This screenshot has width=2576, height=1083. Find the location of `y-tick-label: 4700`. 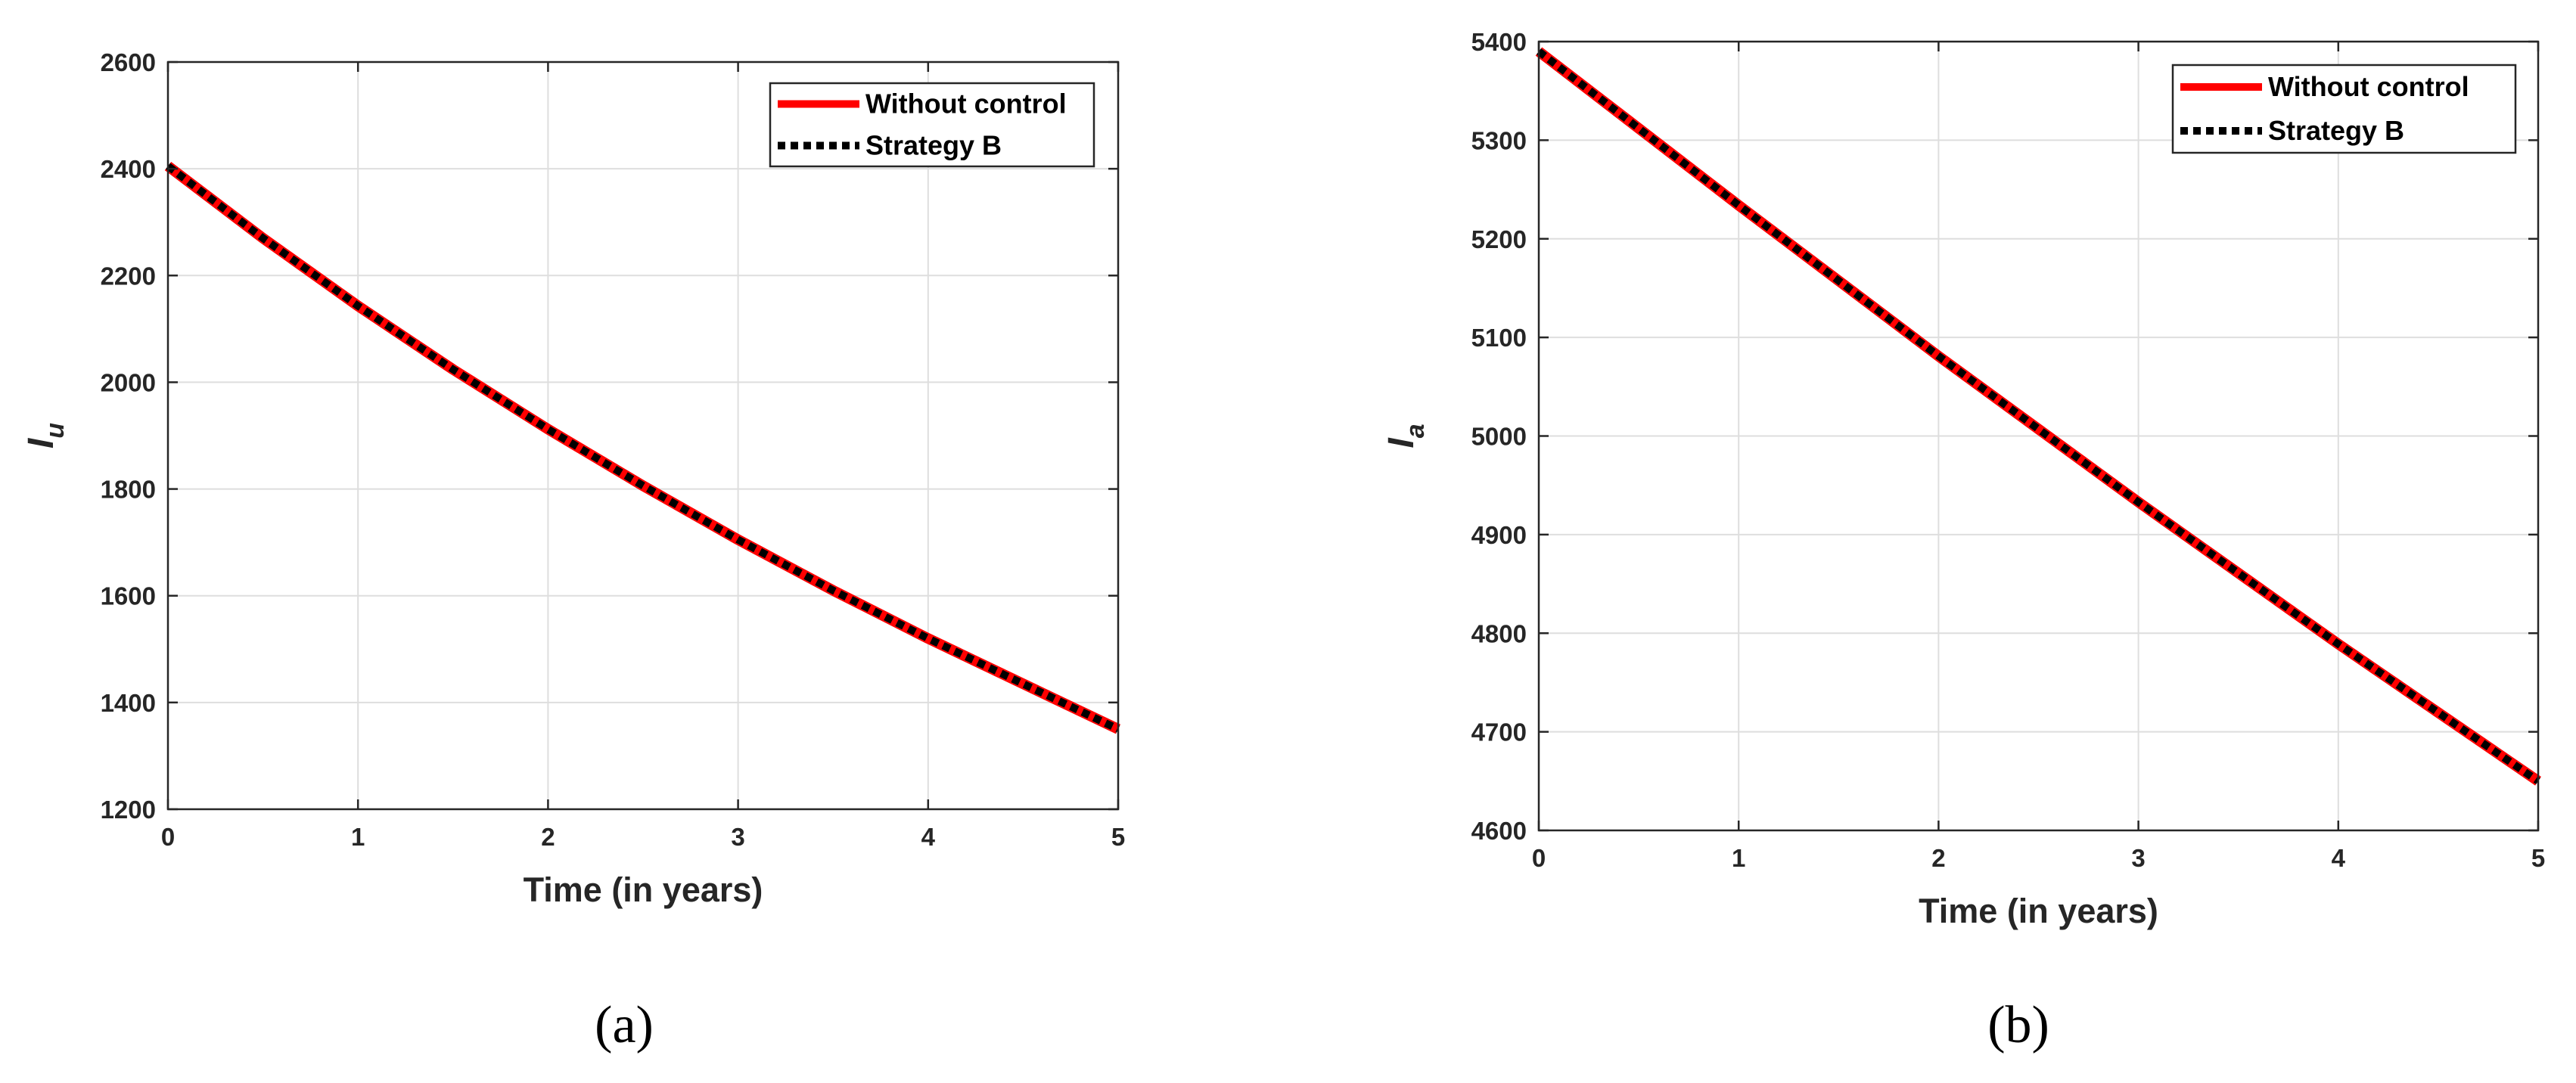

y-tick-label: 4700 is located at coordinates (1499, 732).